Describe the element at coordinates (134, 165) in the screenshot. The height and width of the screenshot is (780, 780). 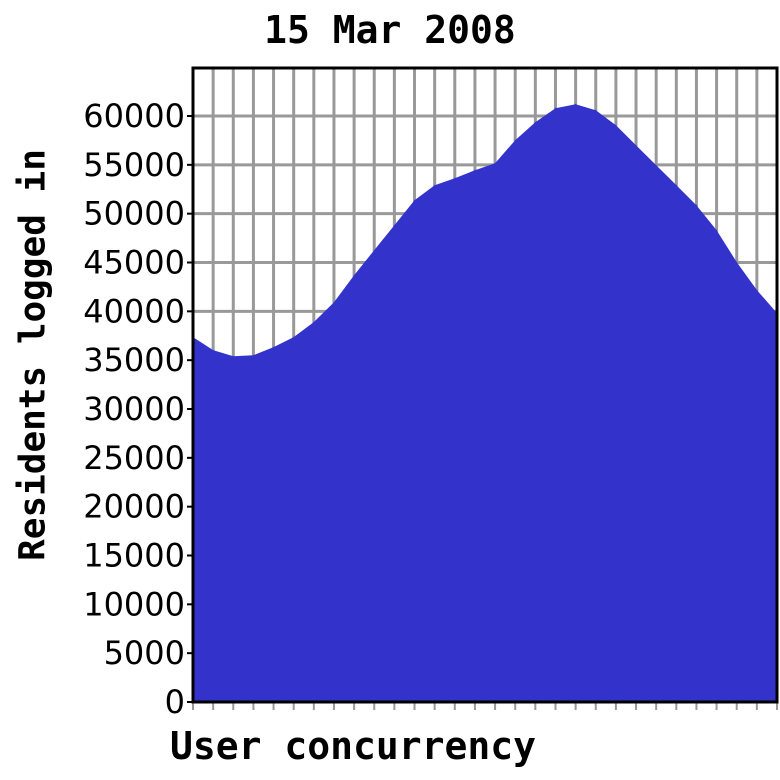
I see `y-tick-label: 55000` at that location.